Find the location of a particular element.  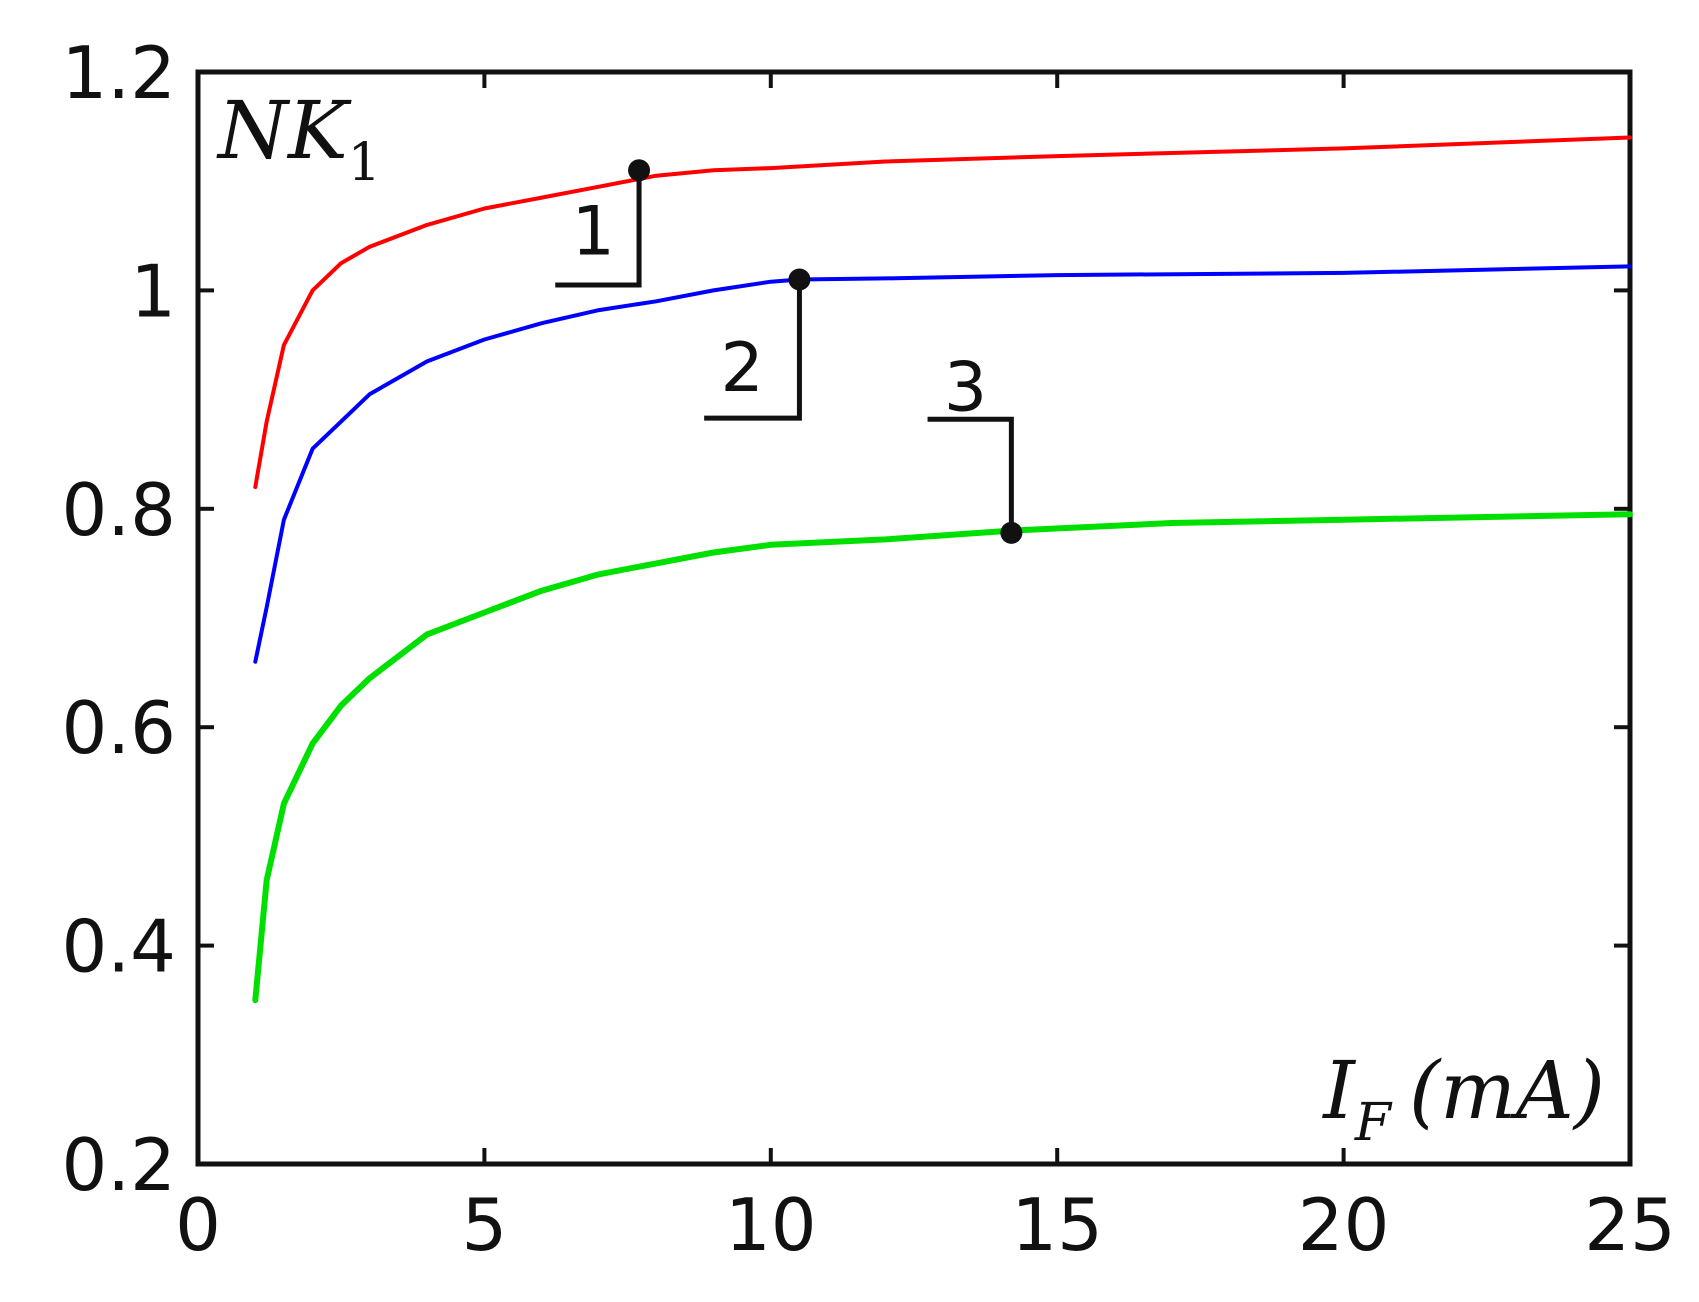

x-tick-label: 10 is located at coordinates (771, 1225).